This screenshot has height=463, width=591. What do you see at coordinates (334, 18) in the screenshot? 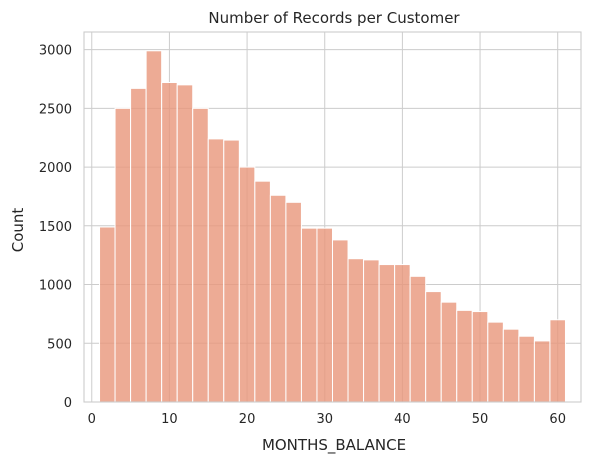
I see `chart-title: Number of Records per Customer` at bounding box center [334, 18].